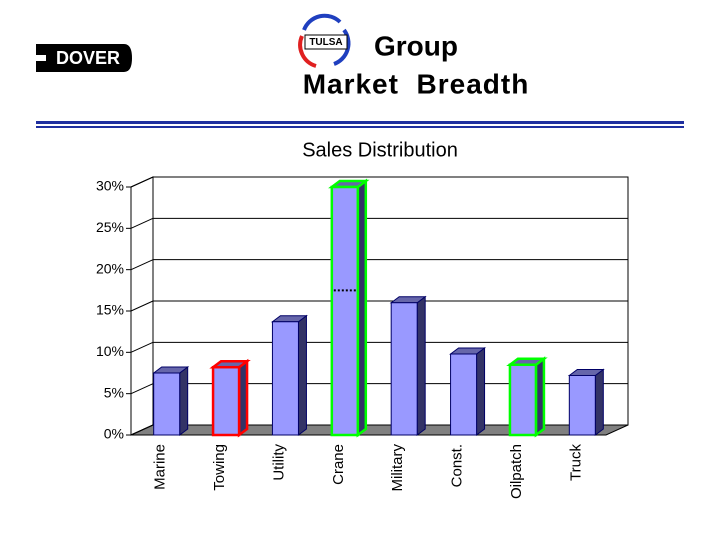 The image size is (720, 545). I want to click on y-tick-label: 5%, so click(114, 392).